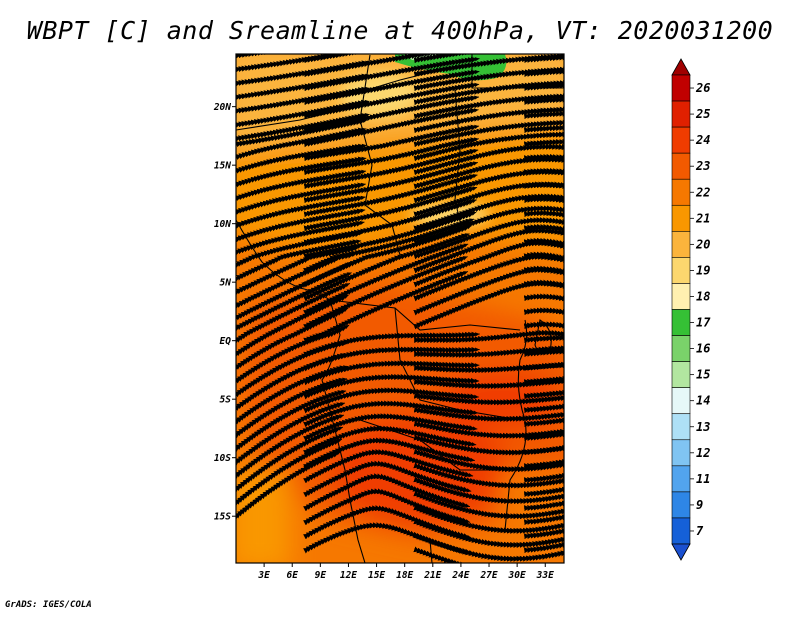 The height and width of the screenshot is (618, 800). I want to click on lat-tick-label: 5S, so click(226, 400).